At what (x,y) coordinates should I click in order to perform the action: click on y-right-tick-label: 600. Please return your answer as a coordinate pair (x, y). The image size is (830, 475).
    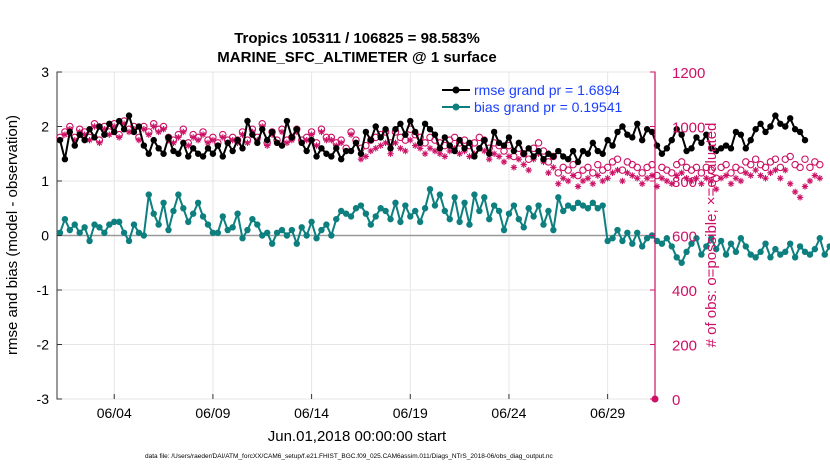
    Looking at the image, I should click on (684, 237).